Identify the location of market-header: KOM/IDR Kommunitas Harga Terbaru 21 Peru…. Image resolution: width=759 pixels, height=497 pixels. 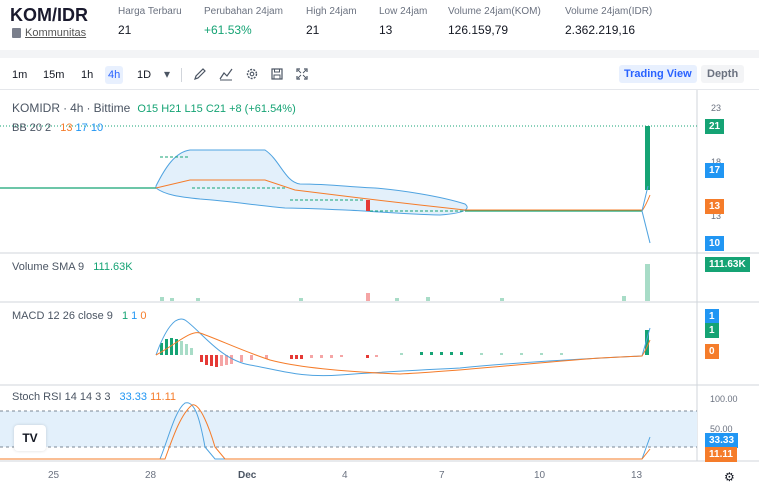
(379, 25).